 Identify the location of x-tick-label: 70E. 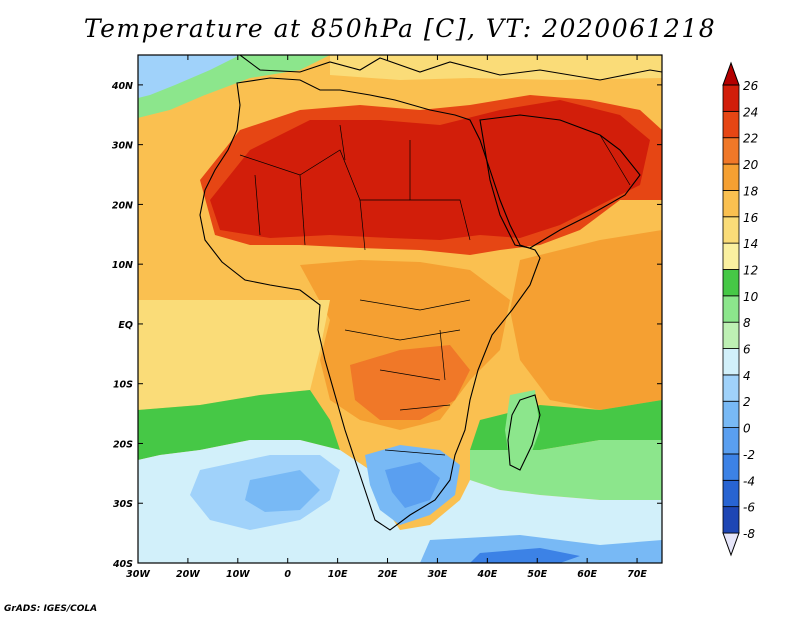
(637, 574).